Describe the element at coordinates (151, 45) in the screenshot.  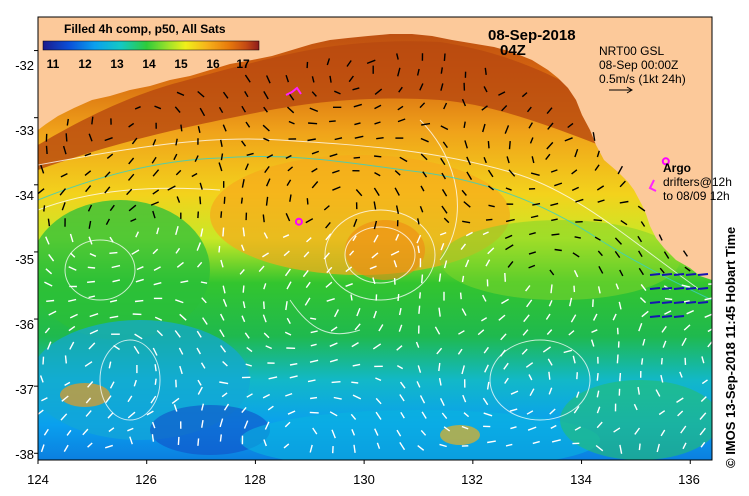
I see `colorbar` at that location.